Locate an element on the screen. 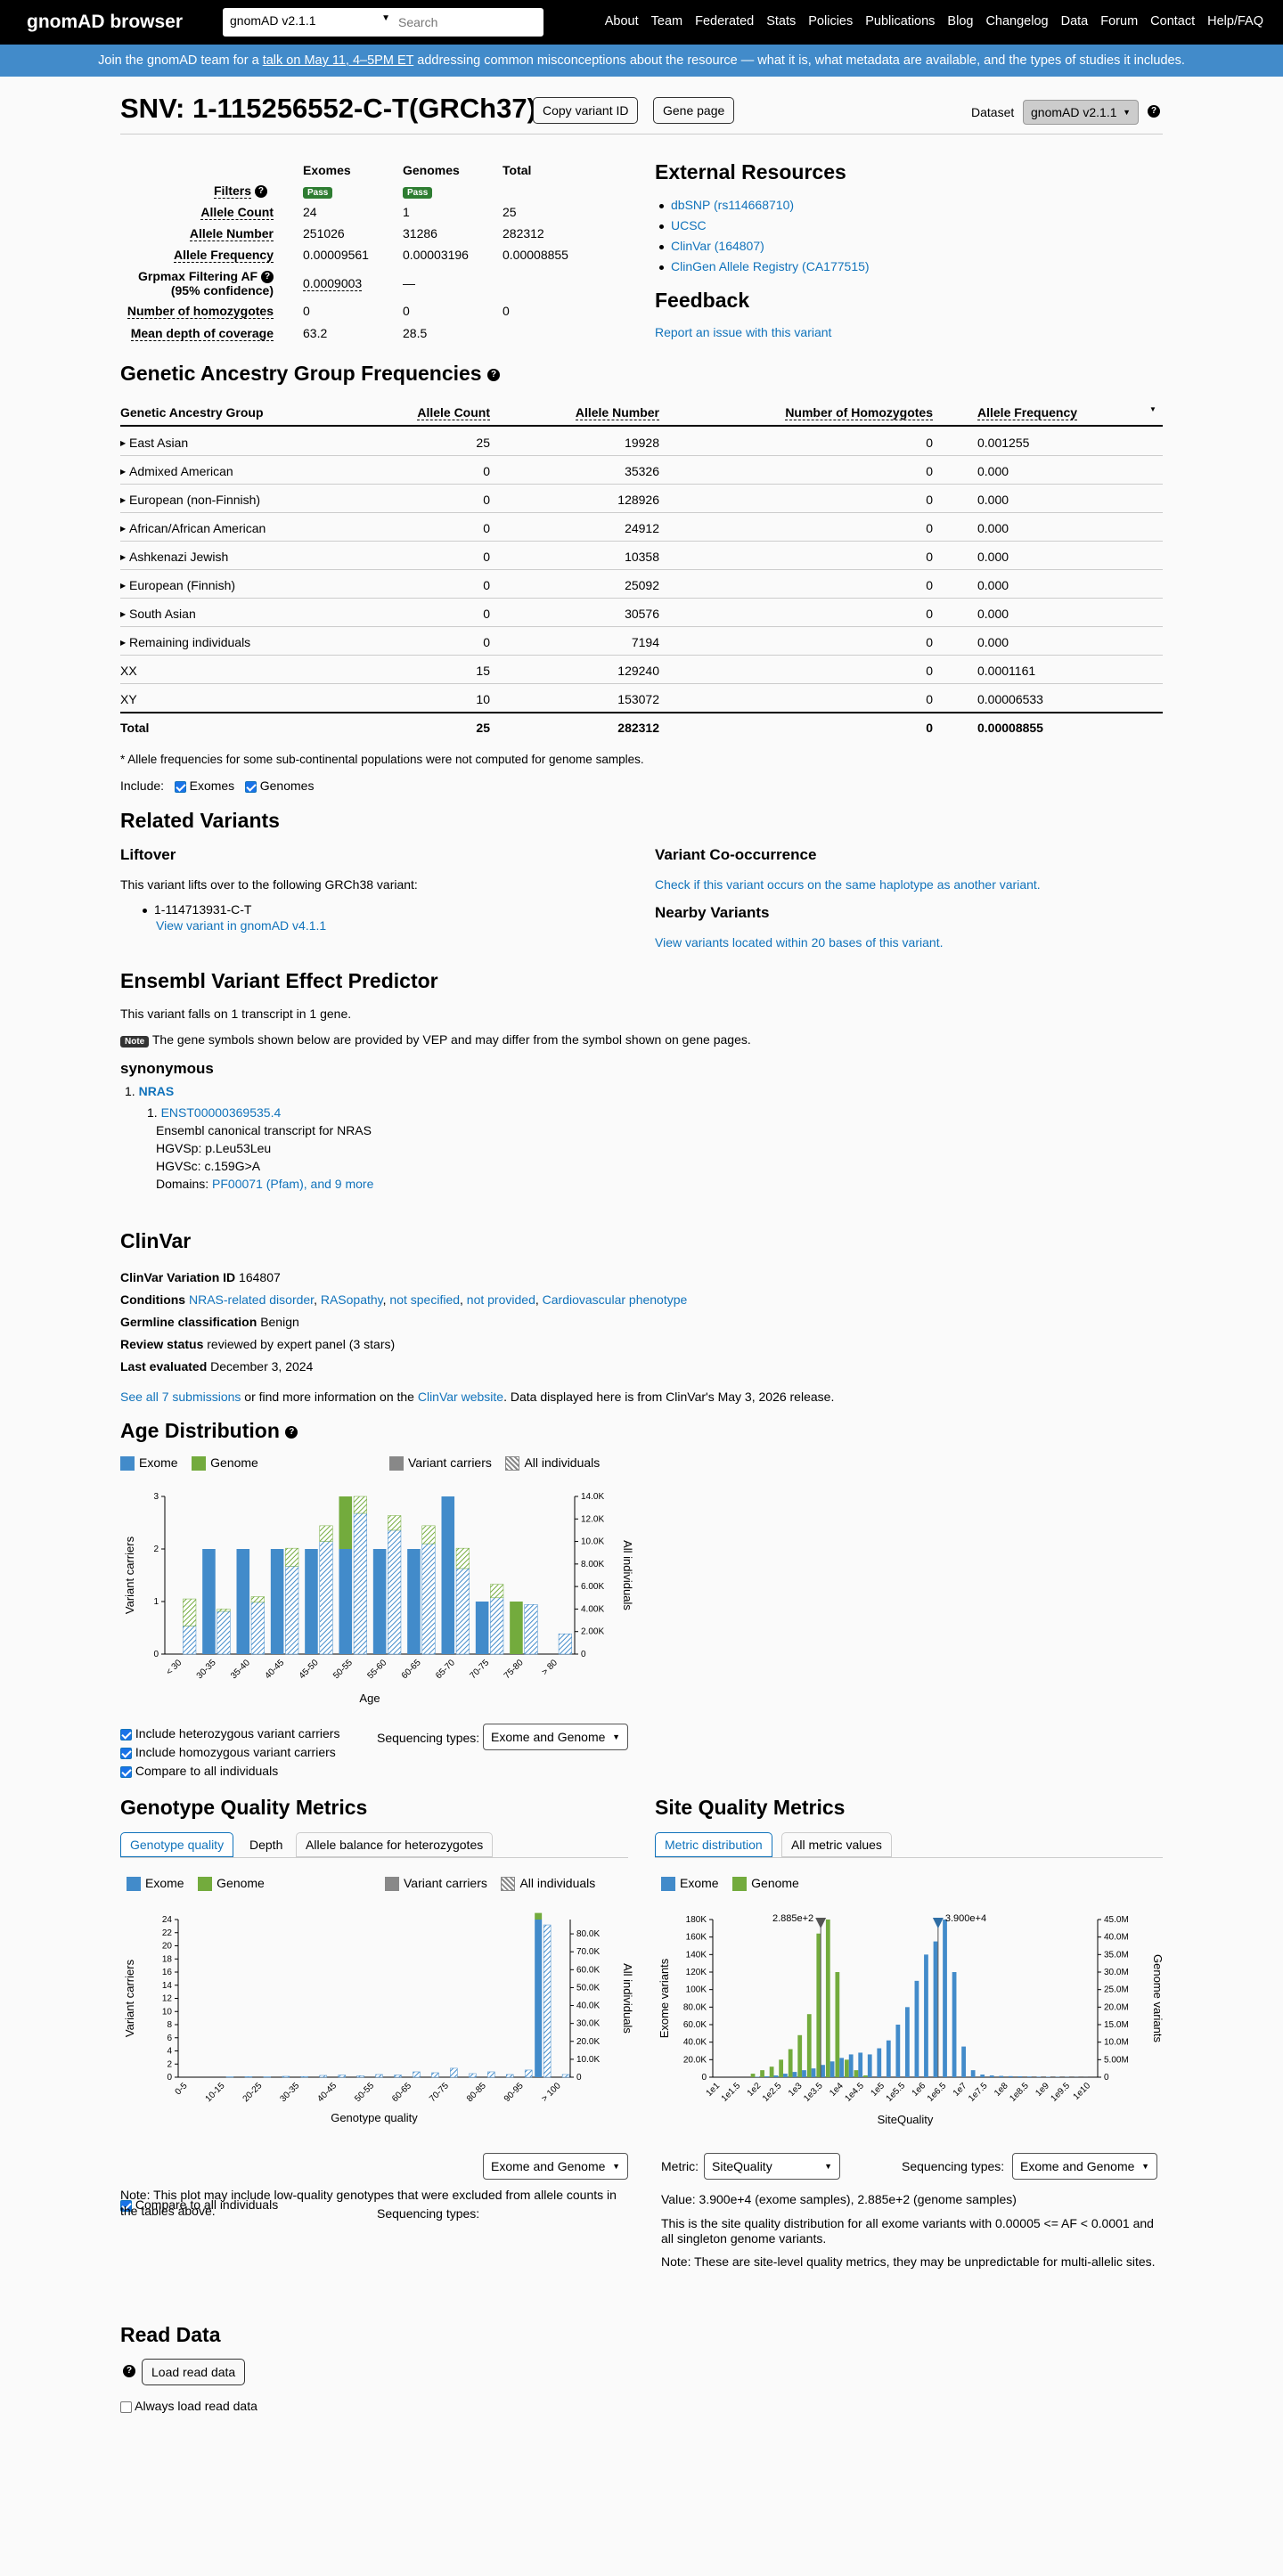 This screenshot has height=2576, width=1283. tab-divider is located at coordinates (909, 1858).